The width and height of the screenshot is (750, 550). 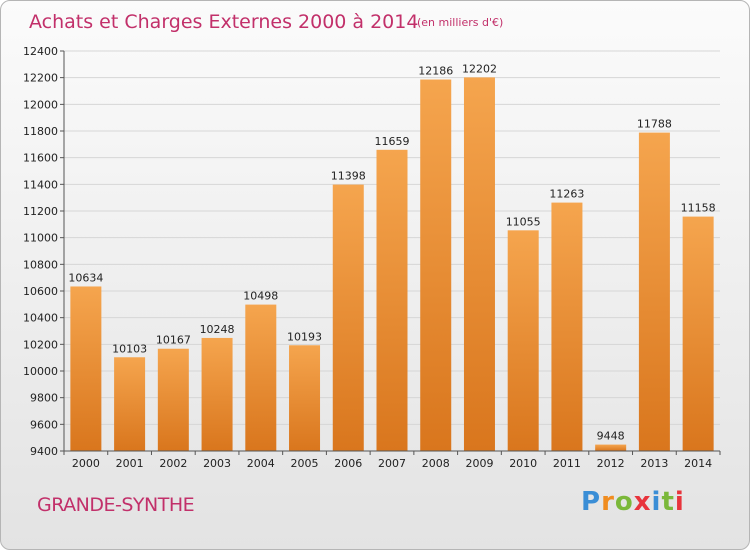 I want to click on x-tick-label: 2002, so click(x=173, y=463).